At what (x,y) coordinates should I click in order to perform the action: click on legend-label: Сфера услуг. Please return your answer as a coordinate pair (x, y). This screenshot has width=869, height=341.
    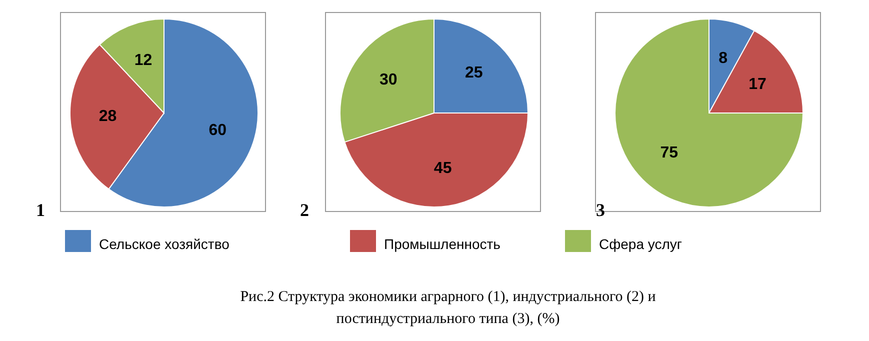
    Looking at the image, I should click on (640, 244).